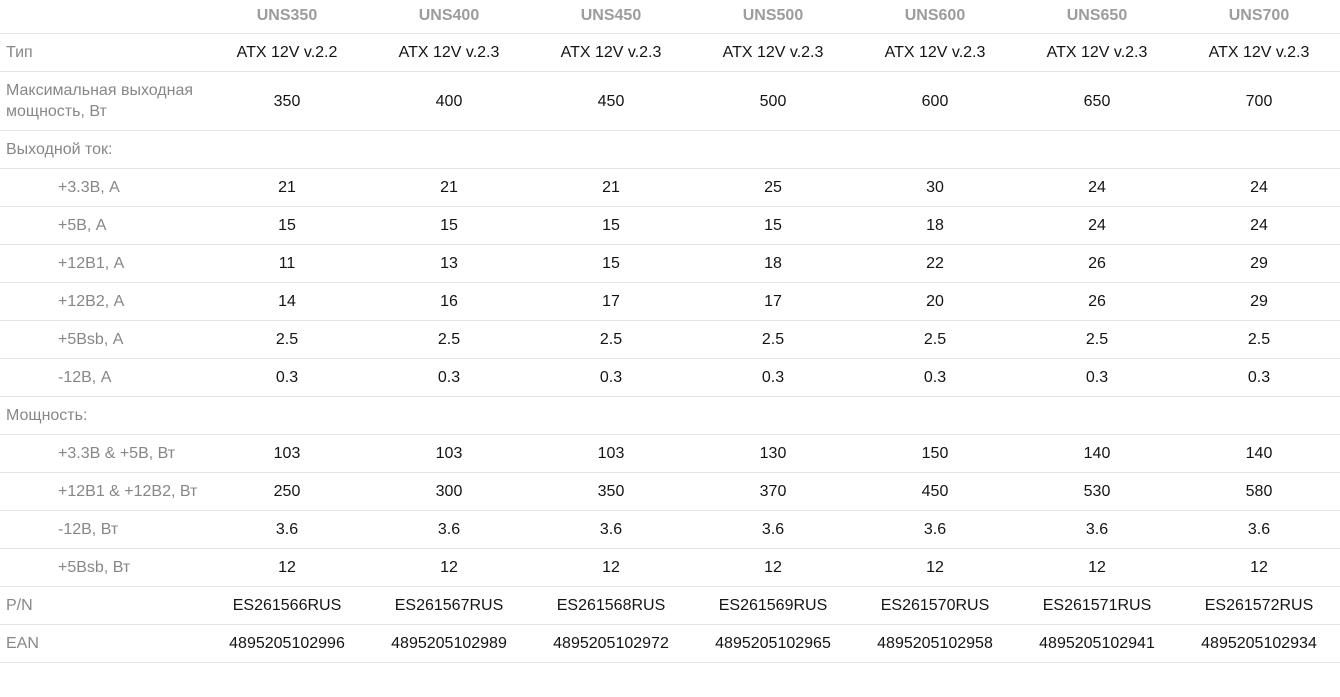  What do you see at coordinates (103, 52) in the screenshot?
I see `row-label: Тип` at bounding box center [103, 52].